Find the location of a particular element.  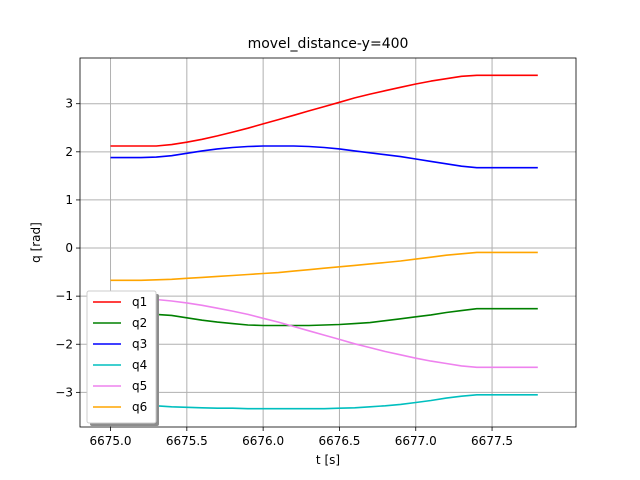

series-line-q2 is located at coordinates (324, 317).